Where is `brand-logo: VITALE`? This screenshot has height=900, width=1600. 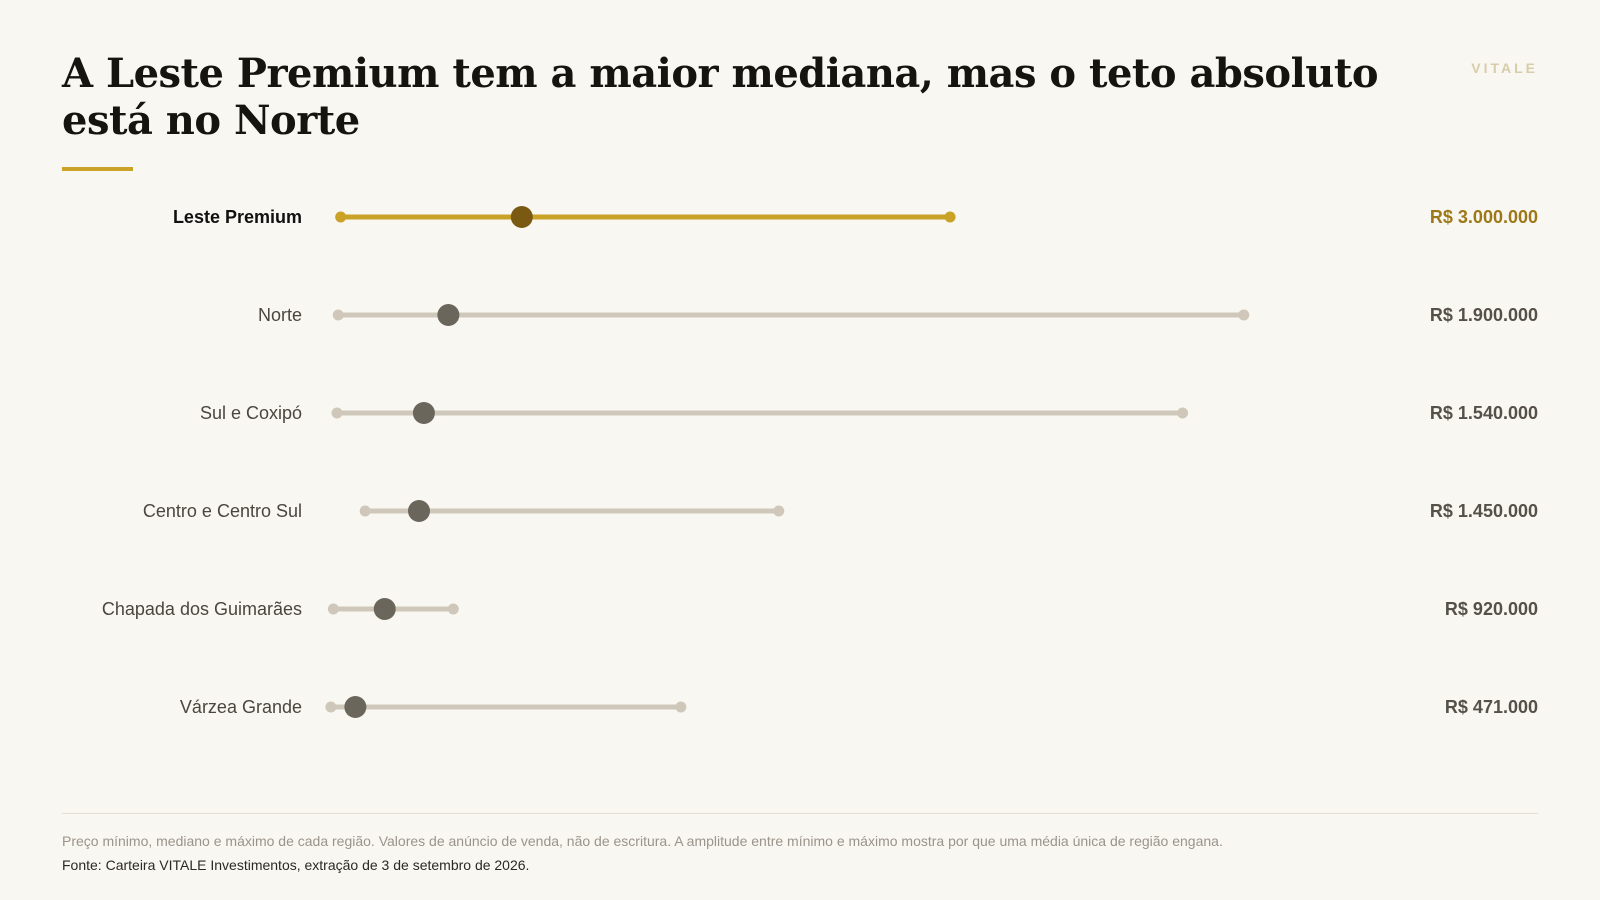
brand-logo: VITALE is located at coordinates (1504, 68).